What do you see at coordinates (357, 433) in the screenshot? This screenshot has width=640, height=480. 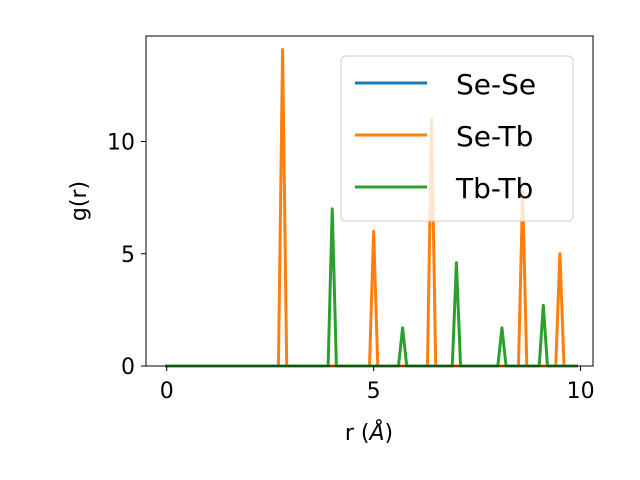 I see `x-axis-label-main: r (` at bounding box center [357, 433].